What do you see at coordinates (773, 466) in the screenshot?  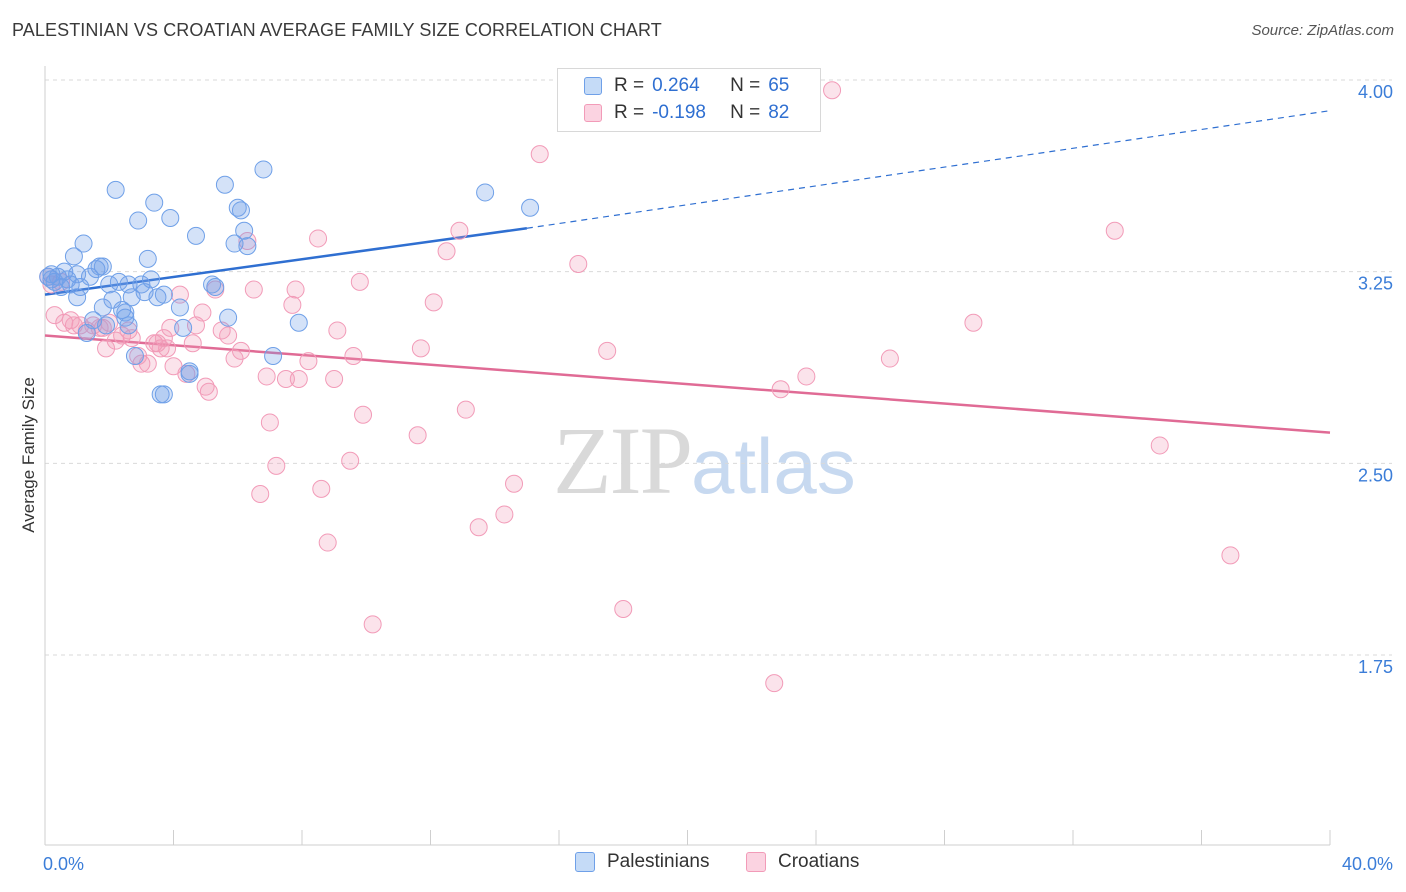 I see `watermark-atlas: atlas` at bounding box center [773, 466].